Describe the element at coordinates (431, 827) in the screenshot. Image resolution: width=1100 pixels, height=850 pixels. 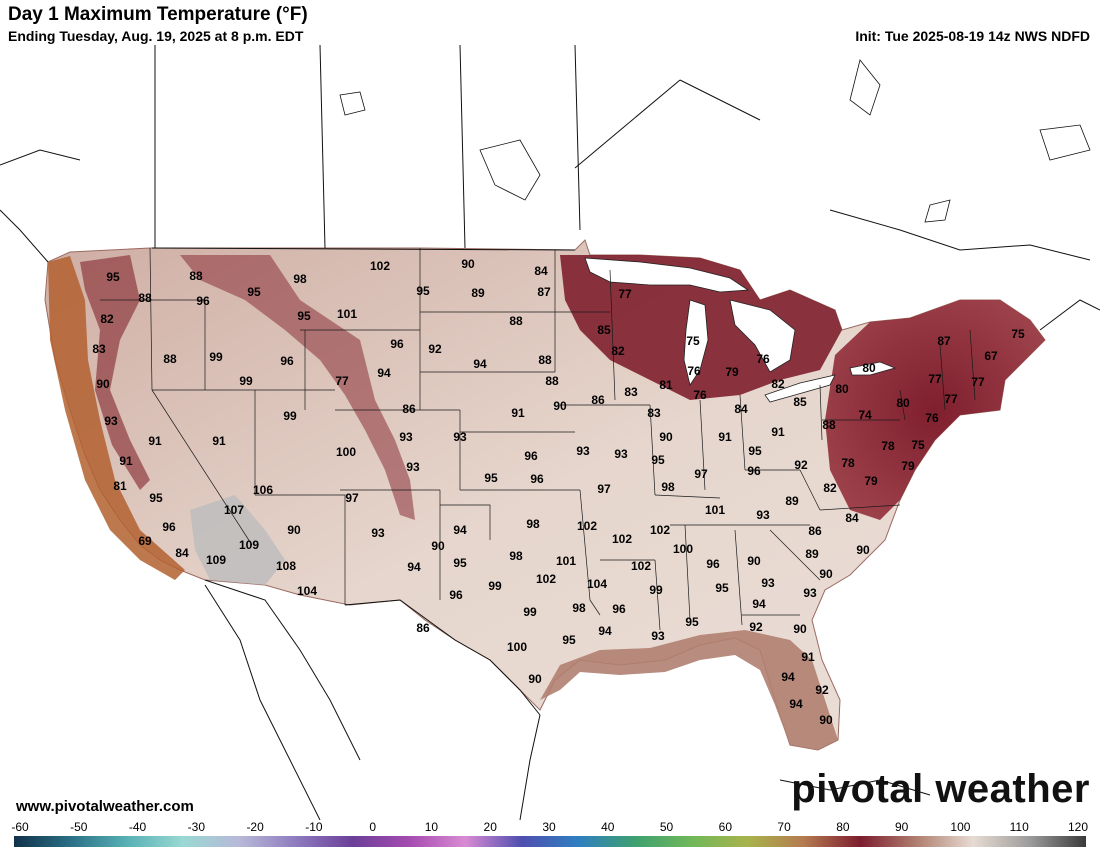
I see `legend-tick-label: 10` at that location.